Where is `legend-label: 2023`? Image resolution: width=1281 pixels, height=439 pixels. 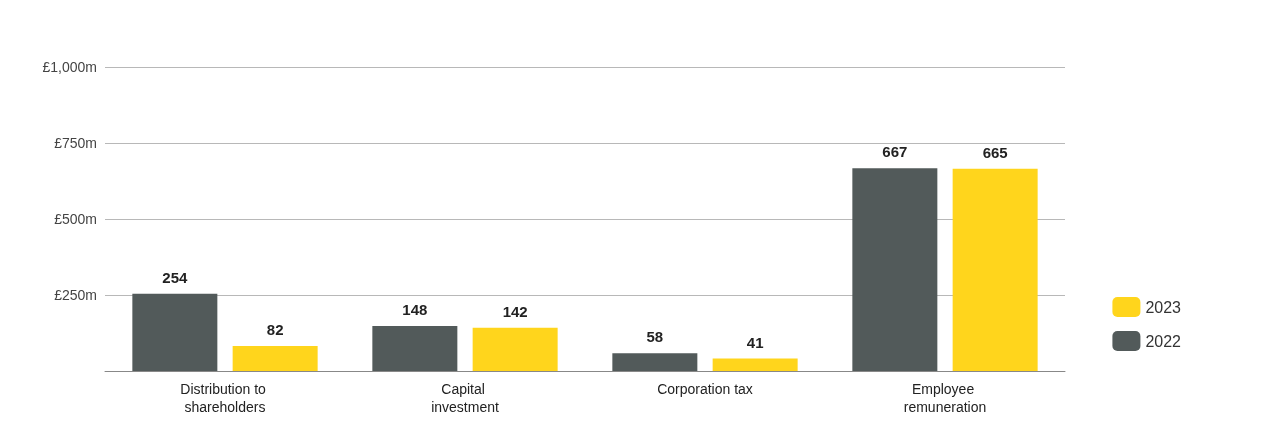
legend-label: 2023 is located at coordinates (1163, 307).